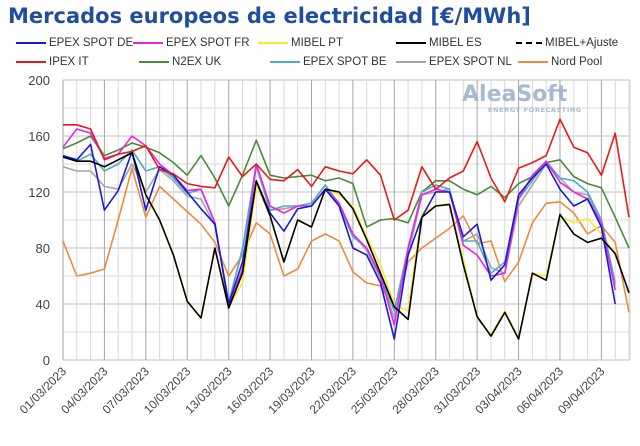  What do you see at coordinates (577, 62) in the screenshot?
I see `legend-label: Nord Pool` at bounding box center [577, 62].